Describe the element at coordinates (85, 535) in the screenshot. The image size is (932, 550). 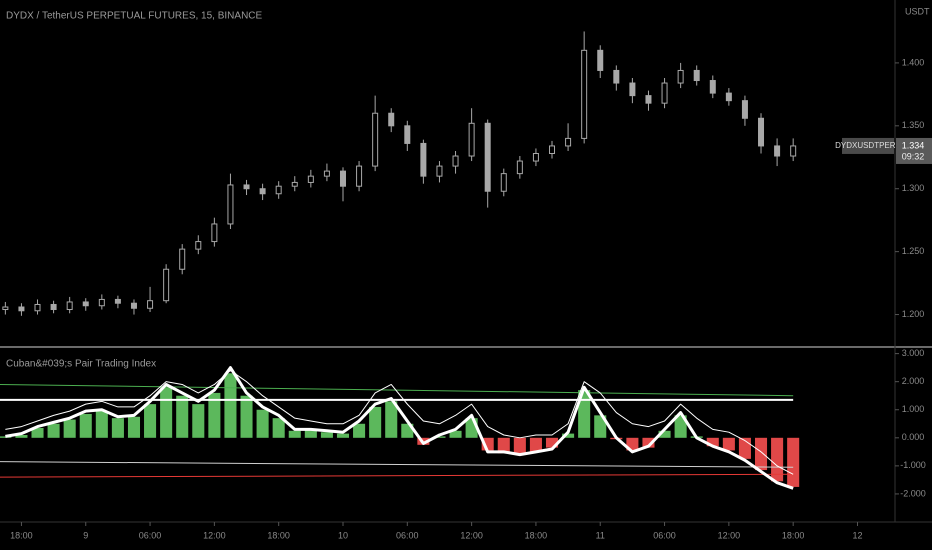
I see `x-tick-label: 9` at that location.